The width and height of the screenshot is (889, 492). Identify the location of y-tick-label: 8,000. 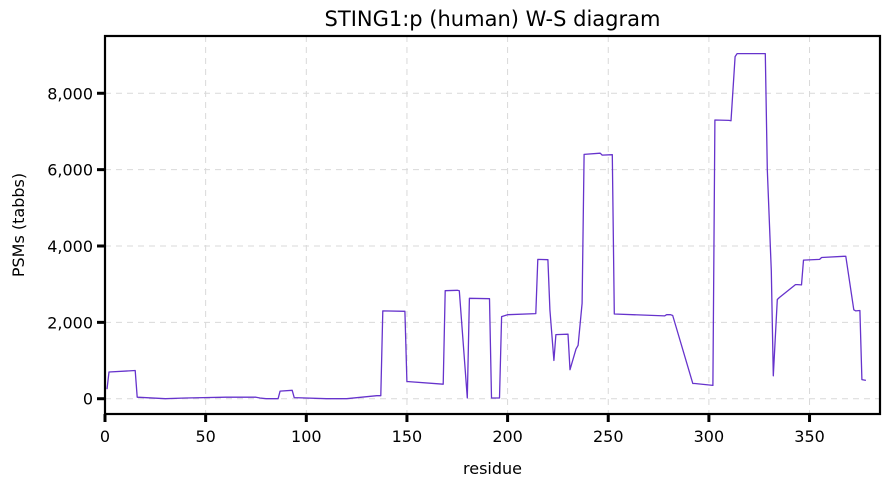
(70, 93).